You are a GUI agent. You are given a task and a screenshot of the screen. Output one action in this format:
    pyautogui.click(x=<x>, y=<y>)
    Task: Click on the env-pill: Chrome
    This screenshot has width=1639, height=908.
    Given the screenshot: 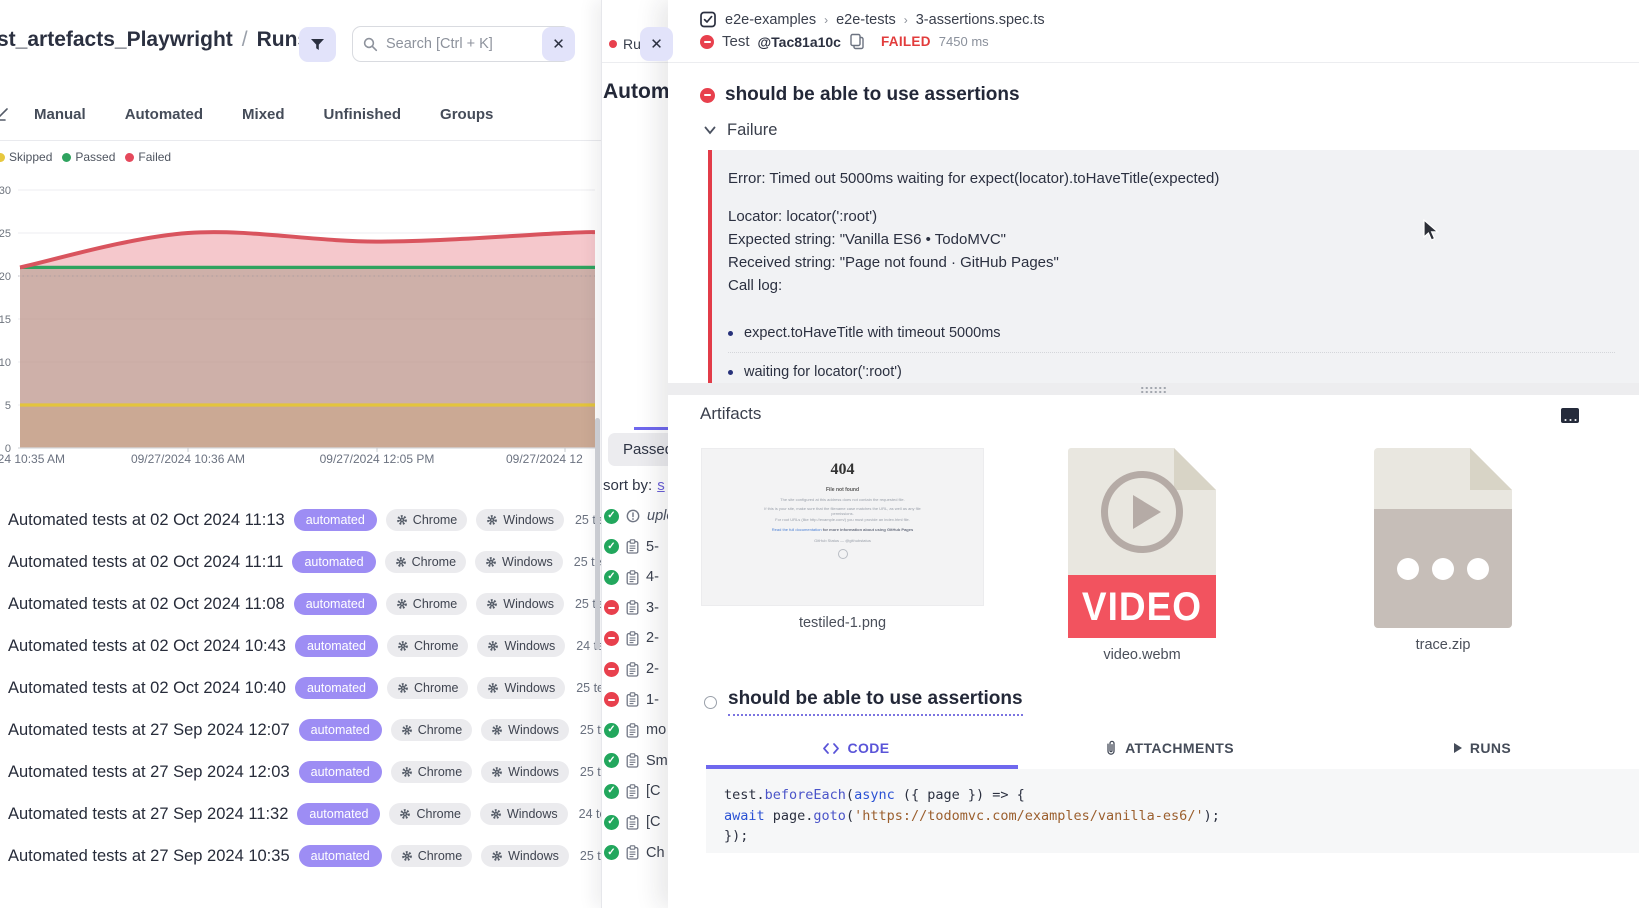 What is the action you would take?
    pyautogui.click(x=428, y=688)
    